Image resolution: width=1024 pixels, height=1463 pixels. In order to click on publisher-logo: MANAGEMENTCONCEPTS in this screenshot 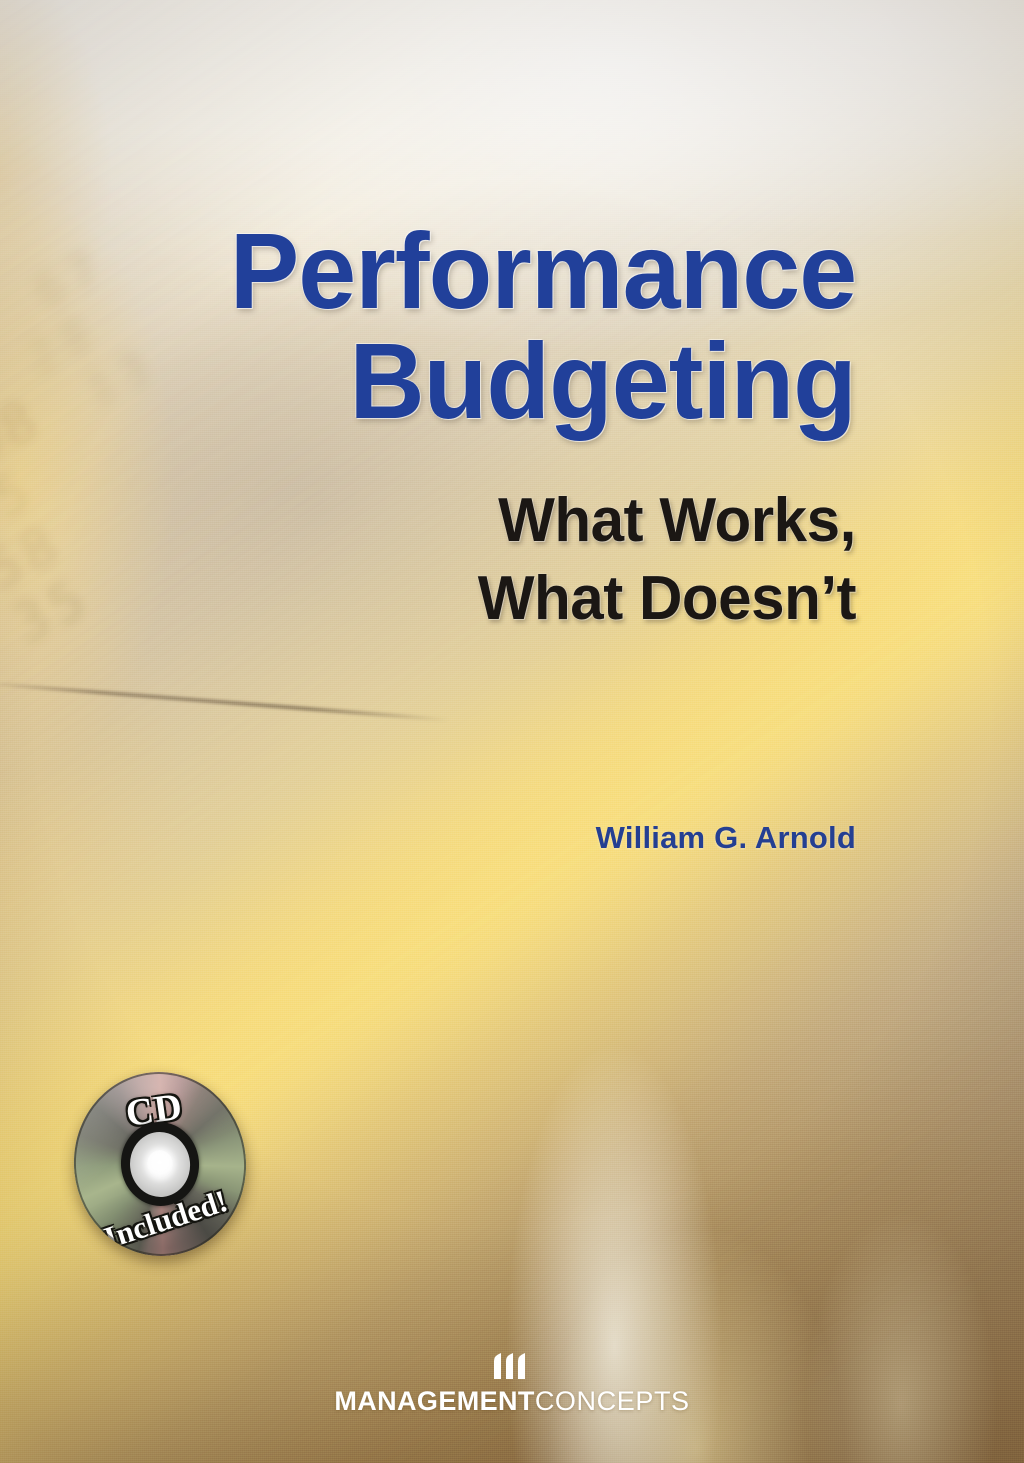, I will do `click(512, 1384)`.